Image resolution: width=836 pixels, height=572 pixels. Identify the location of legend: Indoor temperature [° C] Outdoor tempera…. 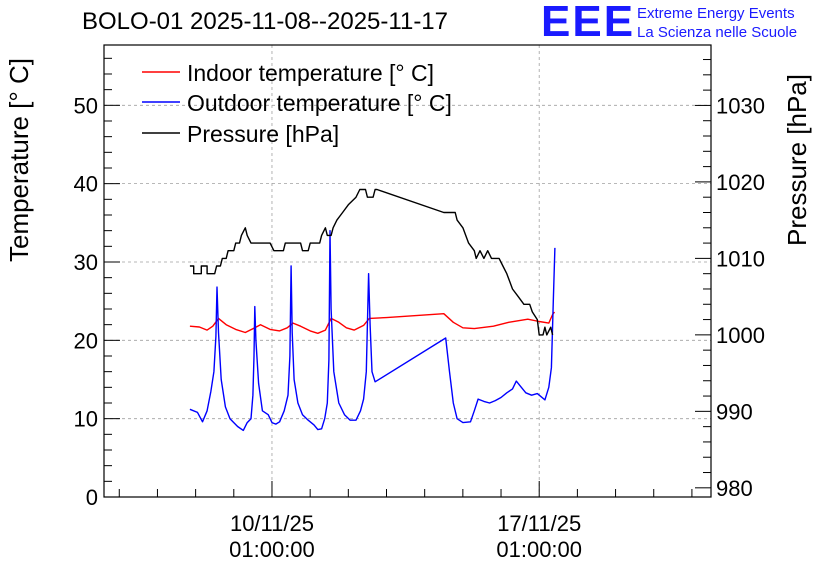
(297, 103).